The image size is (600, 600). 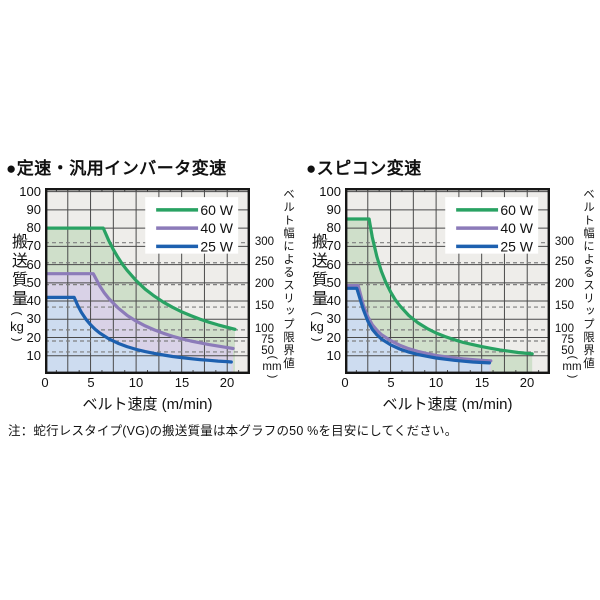 I want to click on chart-title: ●スピコン変速, so click(x=364, y=168).